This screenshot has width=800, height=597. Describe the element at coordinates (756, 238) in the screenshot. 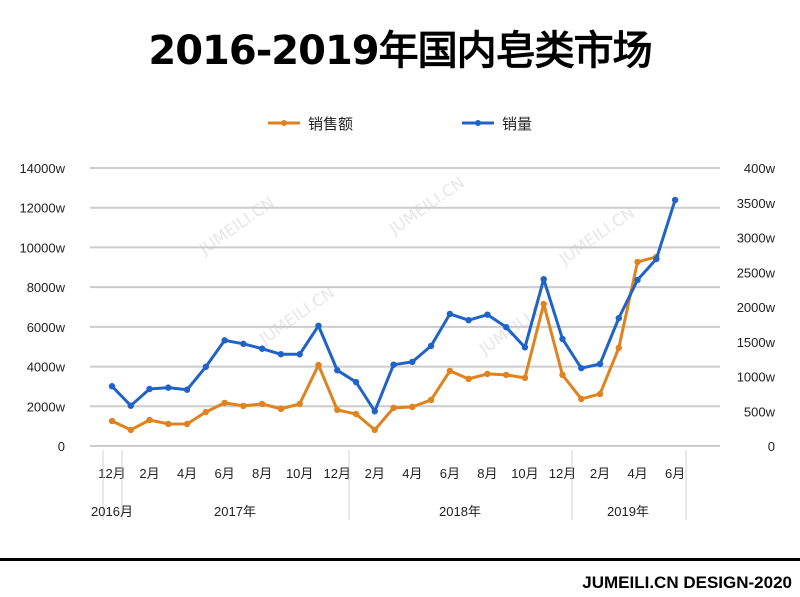

I see `right-axis-tick-label: 3000w` at that location.